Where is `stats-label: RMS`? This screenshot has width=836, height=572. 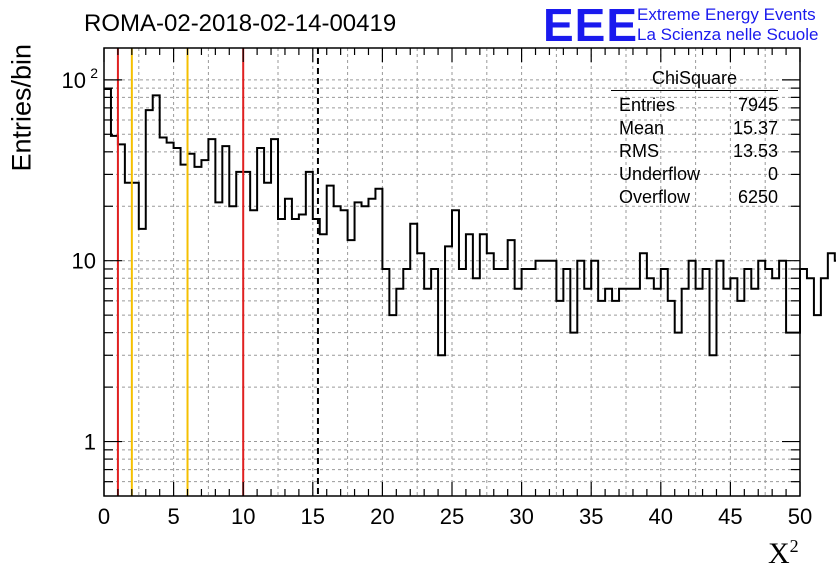
stats-label: RMS is located at coordinates (639, 151).